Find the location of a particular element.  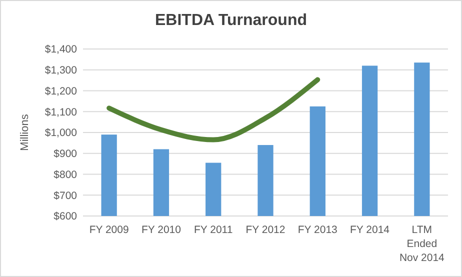

x-tick-label: FY 2011 is located at coordinates (213, 230).